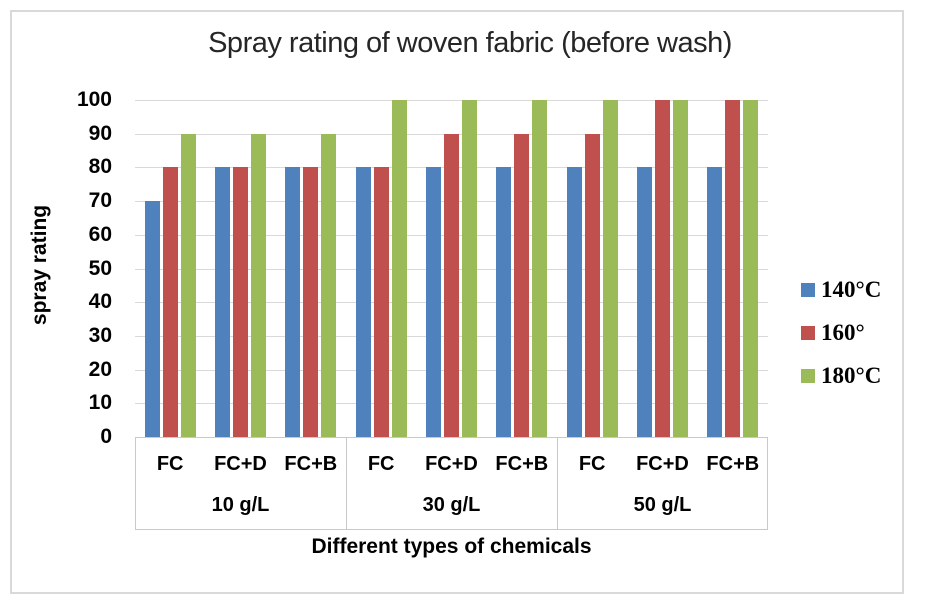  What do you see at coordinates (100, 403) in the screenshot?
I see `y-tick-label: 10` at bounding box center [100, 403].